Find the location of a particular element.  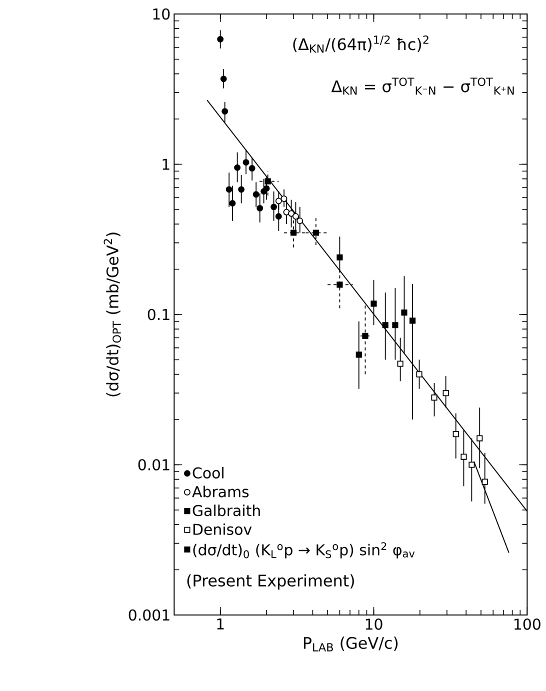

x-tick-label: 100 is located at coordinates (527, 624).